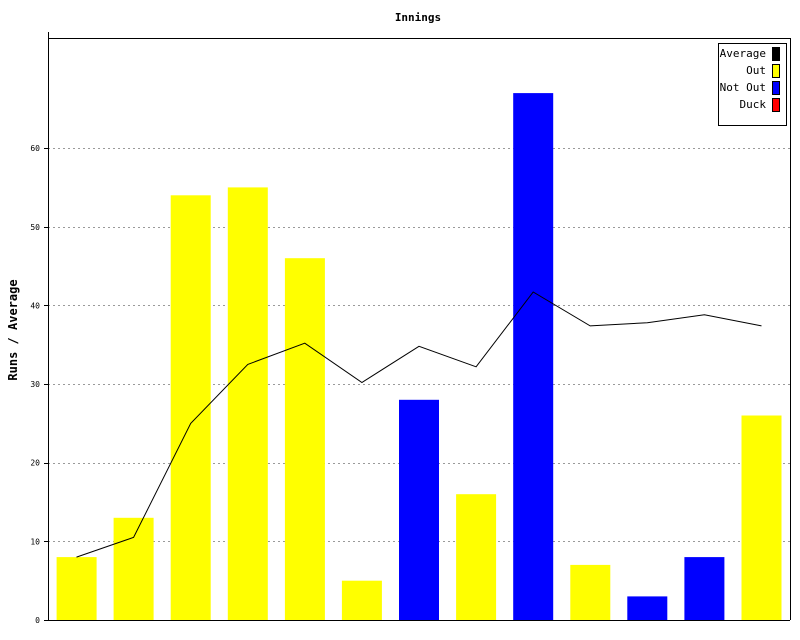 Image resolution: width=800 pixels, height=640 pixels. I want to click on y-tick-label: 10, so click(35, 541).